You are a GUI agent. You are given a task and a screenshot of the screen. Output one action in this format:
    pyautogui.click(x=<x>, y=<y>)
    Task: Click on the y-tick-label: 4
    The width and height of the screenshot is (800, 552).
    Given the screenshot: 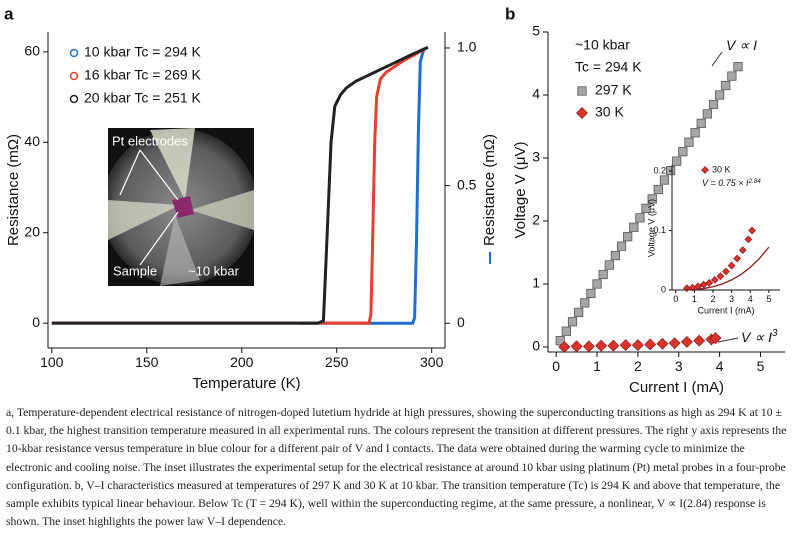 What is the action you would take?
    pyautogui.click(x=536, y=94)
    